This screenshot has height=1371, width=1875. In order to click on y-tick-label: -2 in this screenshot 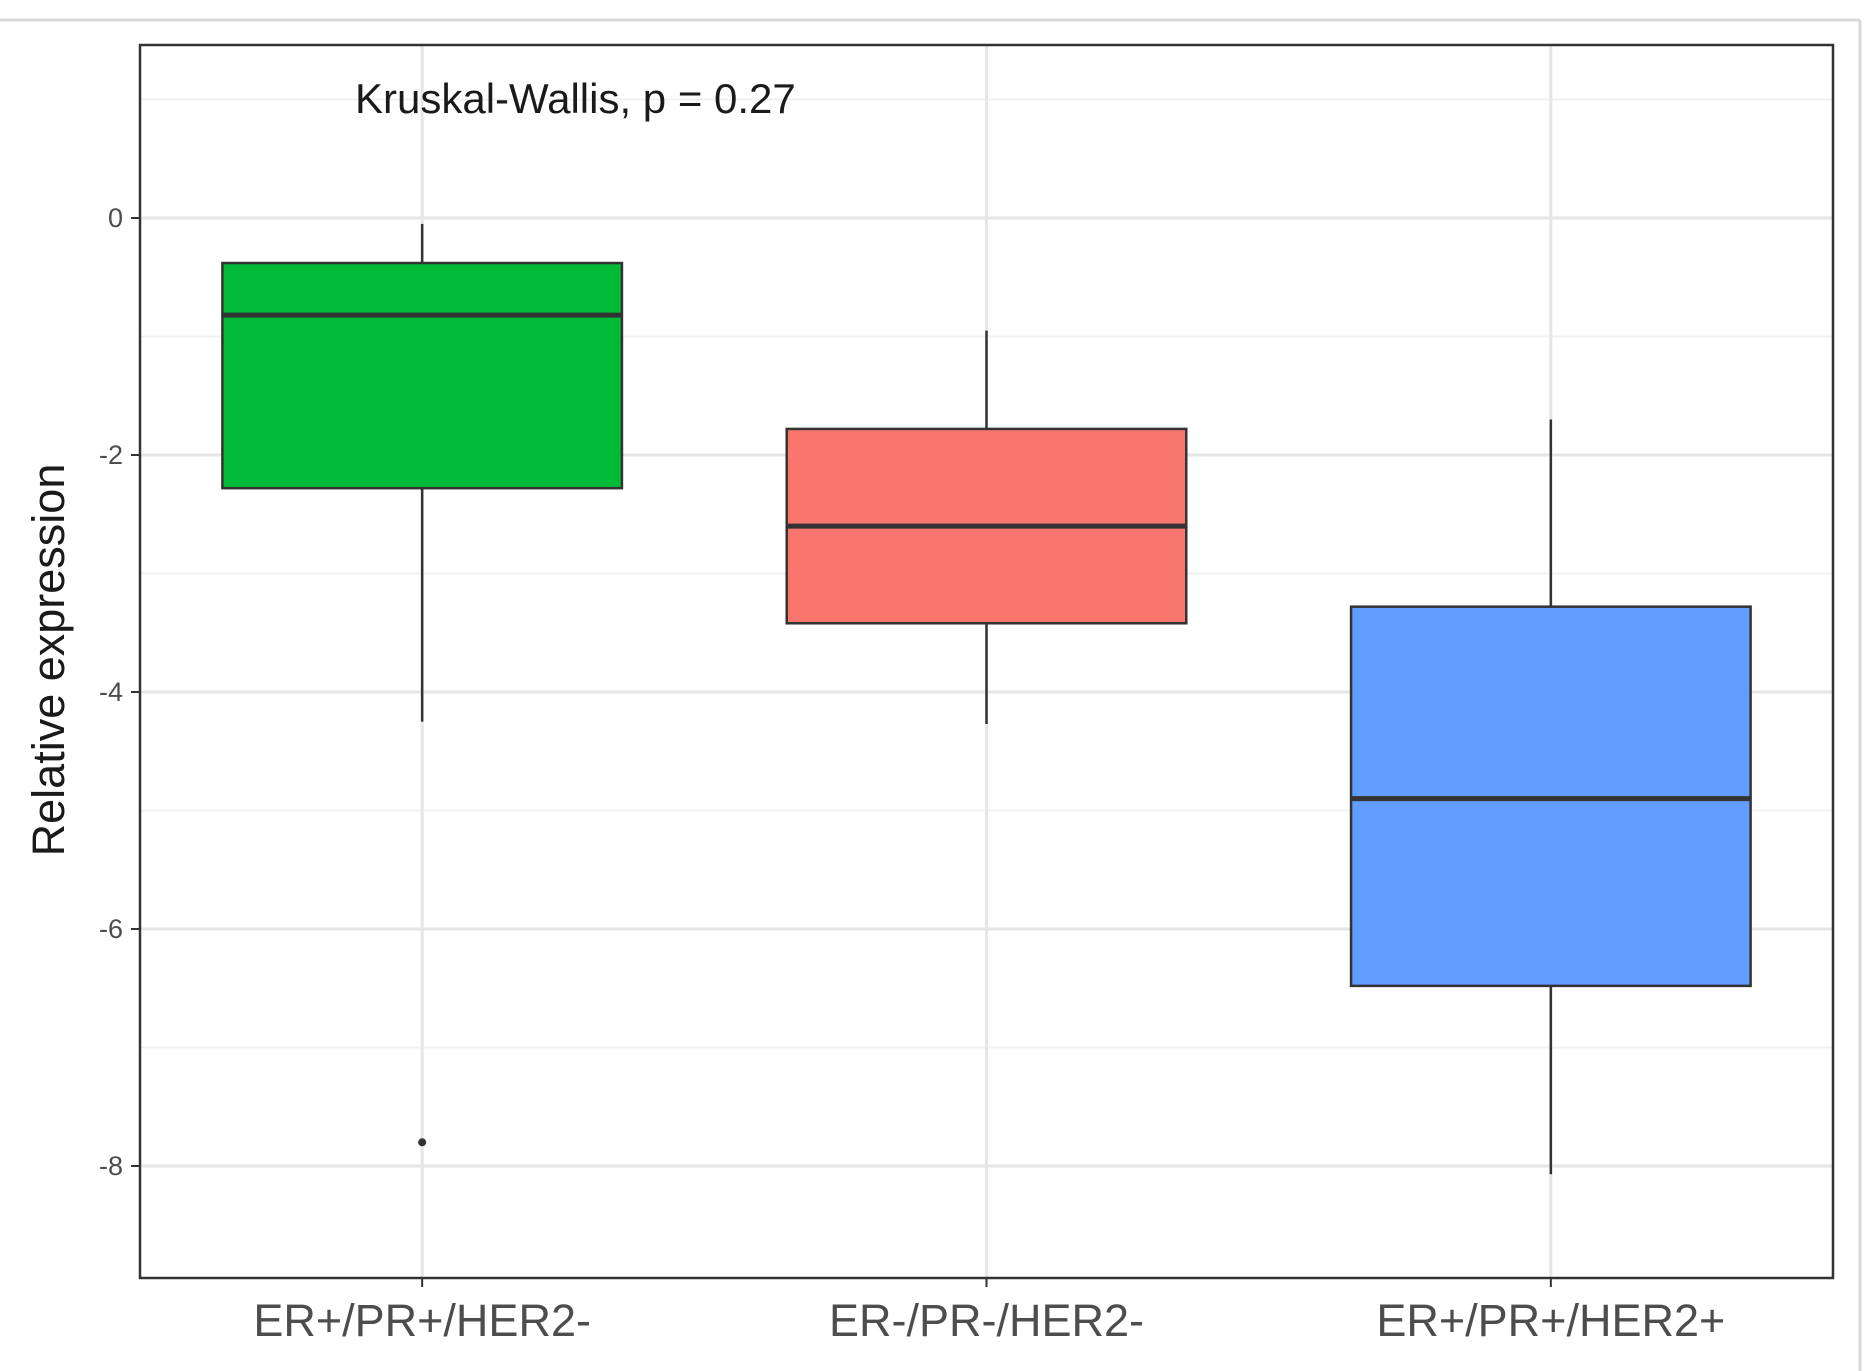, I will do `click(111, 455)`.